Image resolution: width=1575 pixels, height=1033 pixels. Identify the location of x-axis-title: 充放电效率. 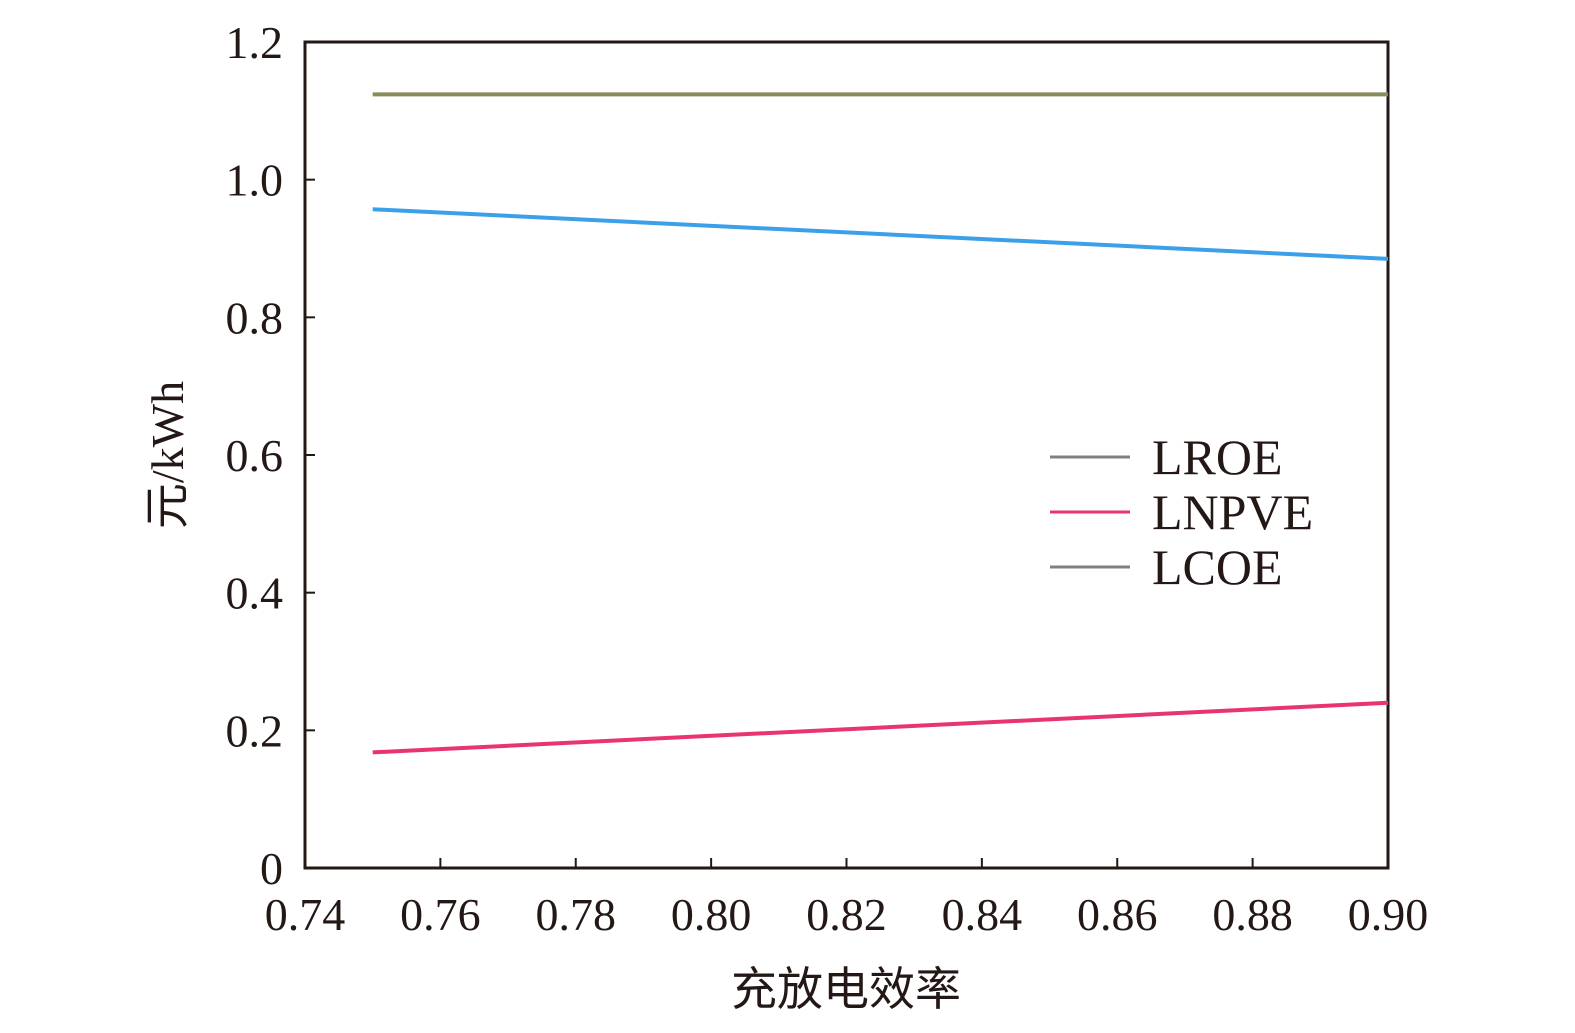
(846, 989).